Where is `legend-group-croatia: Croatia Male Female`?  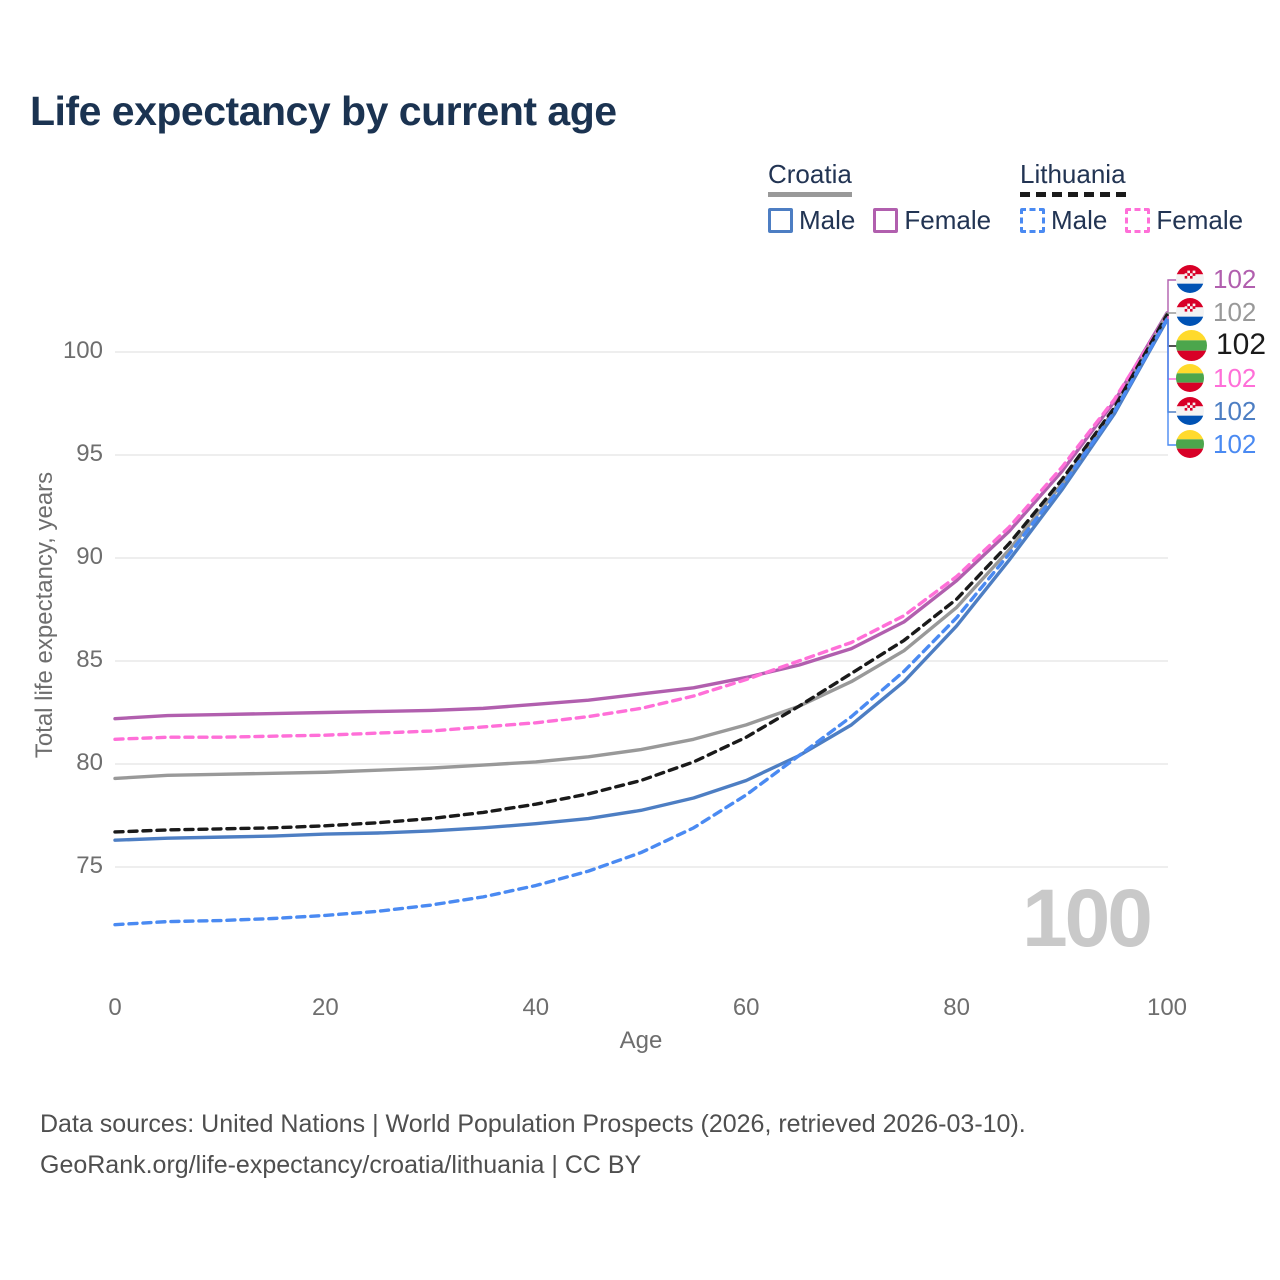 legend-group-croatia: Croatia Male Female is located at coordinates (879, 198).